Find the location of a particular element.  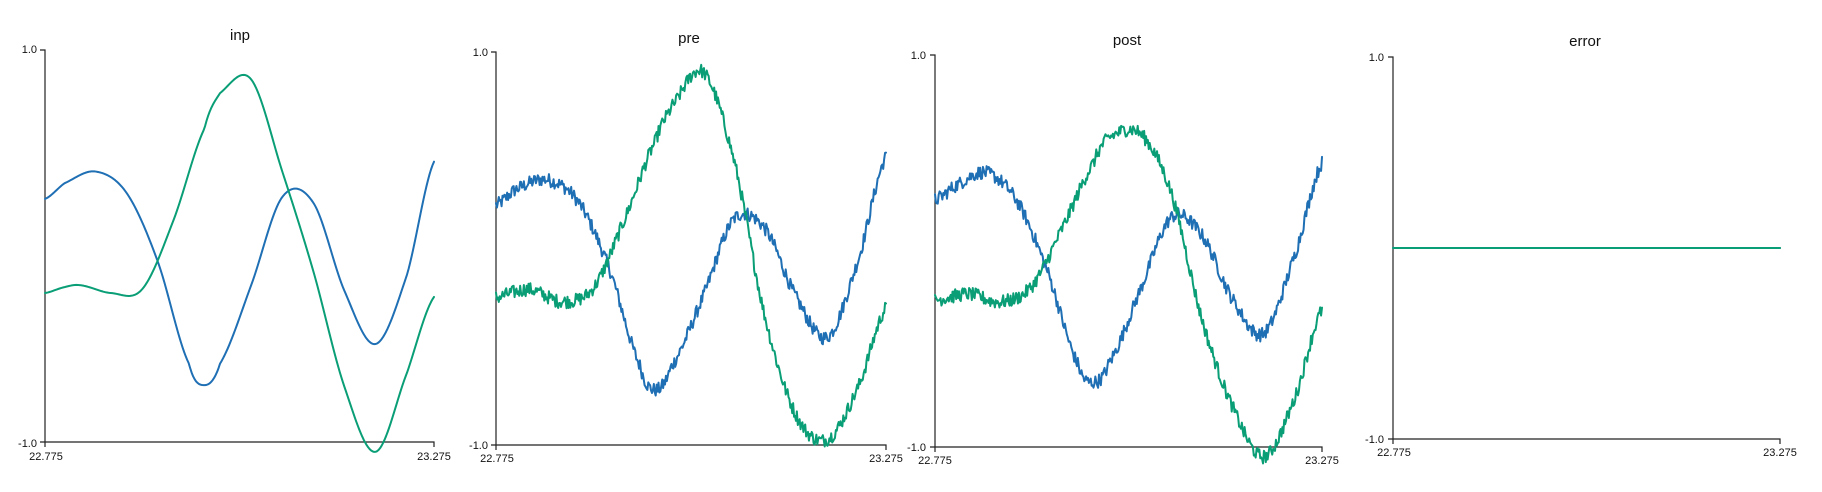

series-line-green is located at coordinates (1128, 294).